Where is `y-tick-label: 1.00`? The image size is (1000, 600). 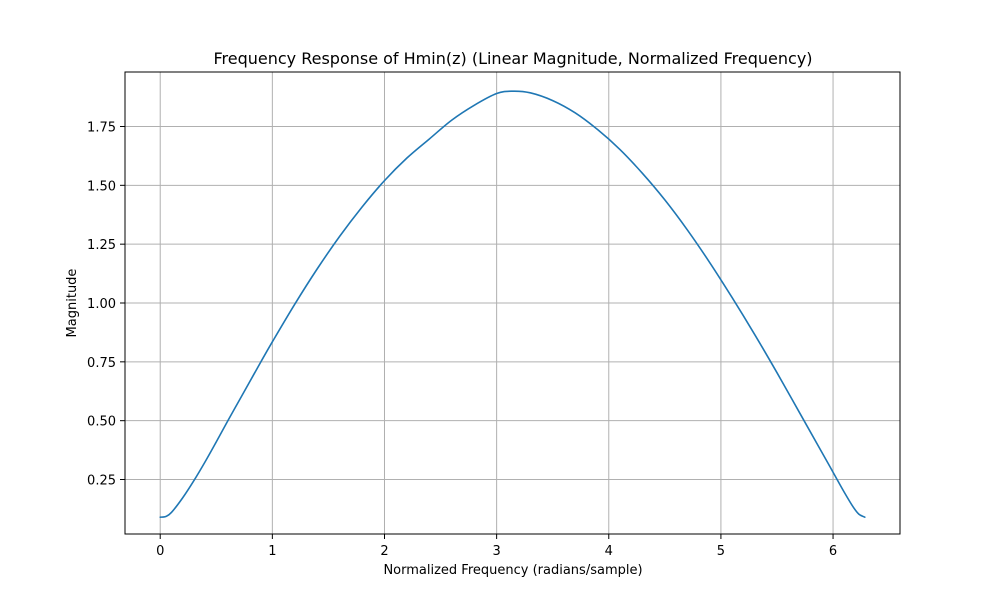
y-tick-label: 1.00 is located at coordinates (101, 304).